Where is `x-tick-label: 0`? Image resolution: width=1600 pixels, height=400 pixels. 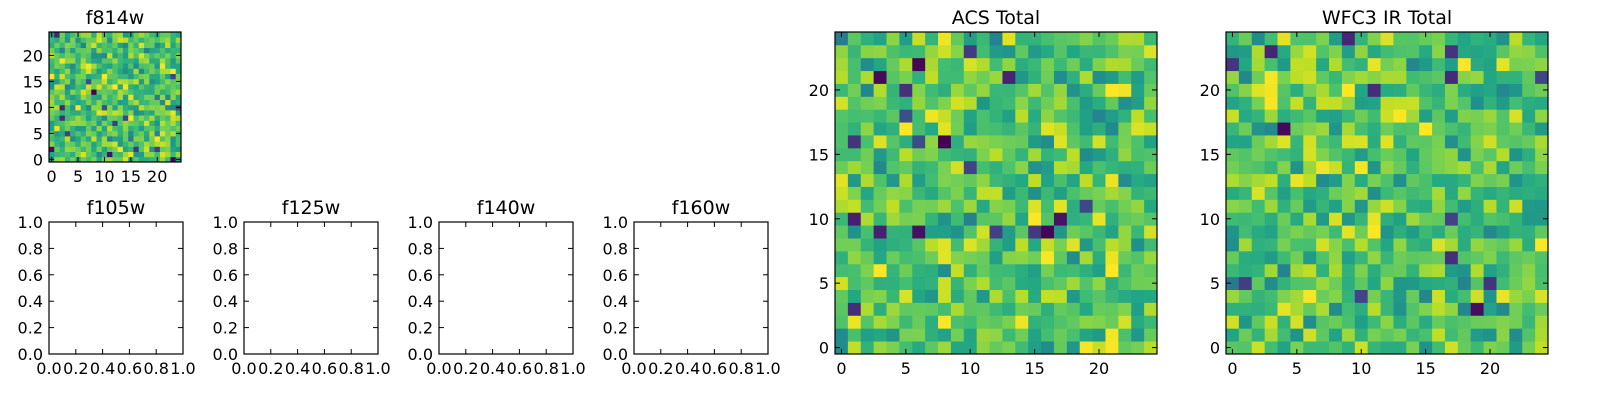 x-tick-label: 0 is located at coordinates (52, 176).